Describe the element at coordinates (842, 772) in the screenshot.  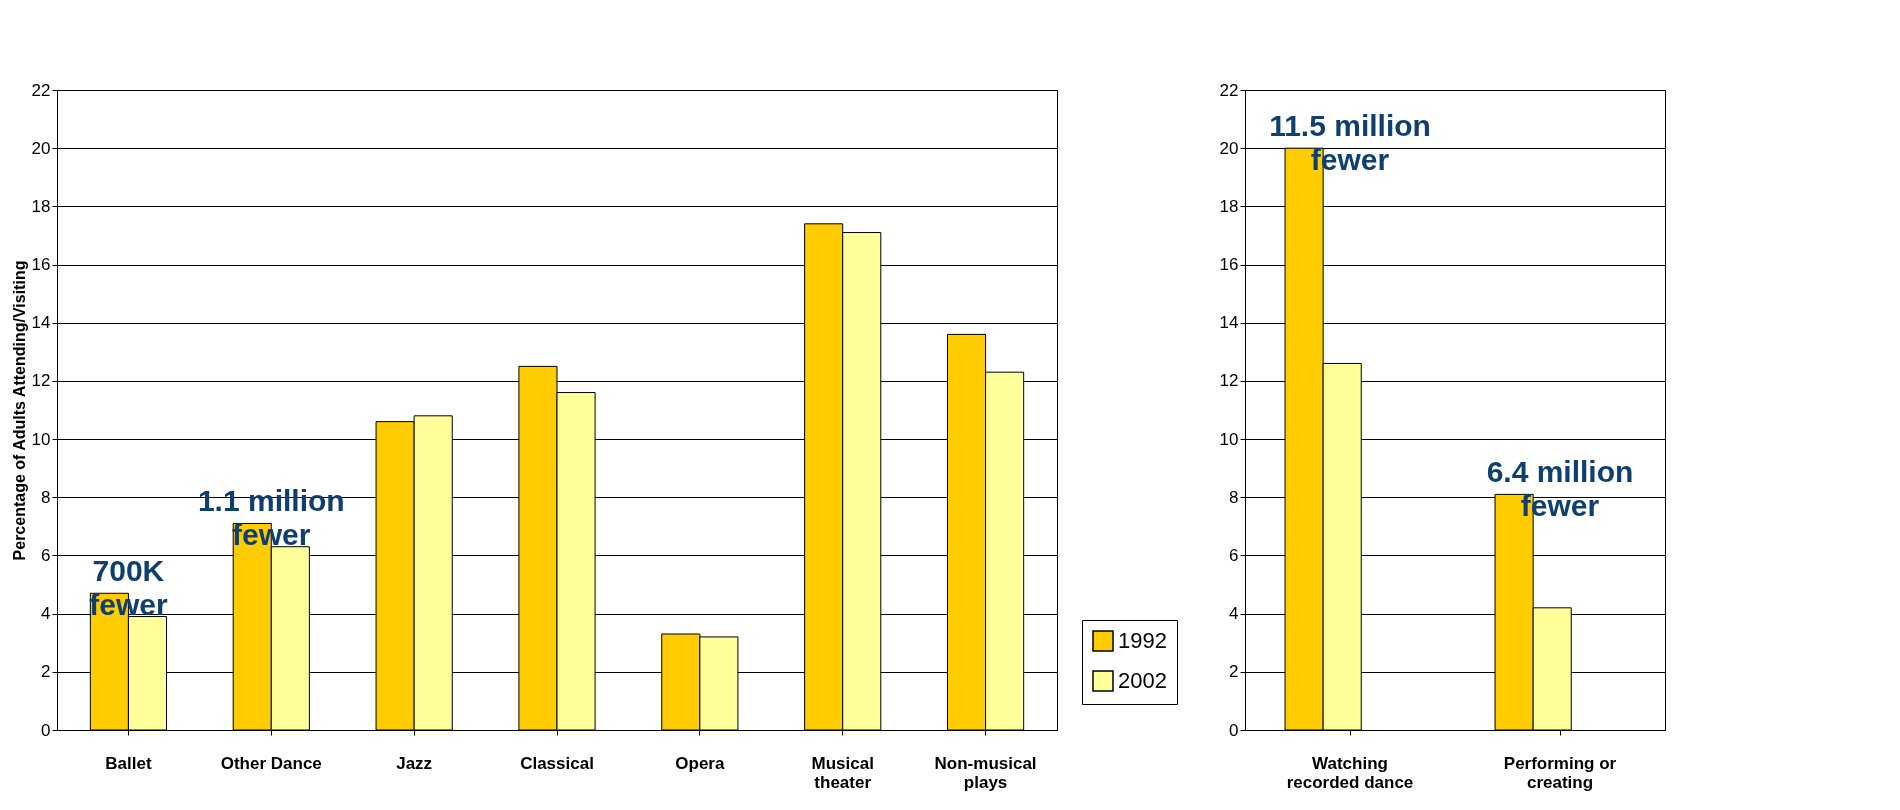
I see `x-tick-label: Musical theater` at that location.